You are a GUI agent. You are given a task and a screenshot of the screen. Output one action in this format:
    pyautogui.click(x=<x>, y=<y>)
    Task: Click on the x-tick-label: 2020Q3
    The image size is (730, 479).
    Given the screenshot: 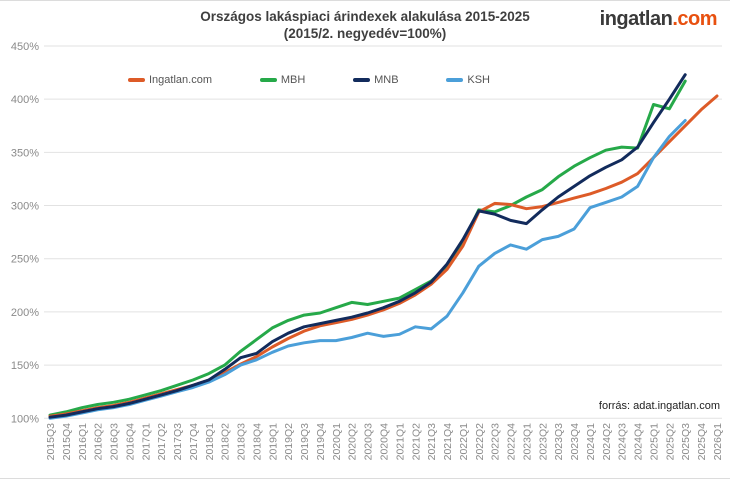 What is the action you would take?
    pyautogui.click(x=369, y=442)
    